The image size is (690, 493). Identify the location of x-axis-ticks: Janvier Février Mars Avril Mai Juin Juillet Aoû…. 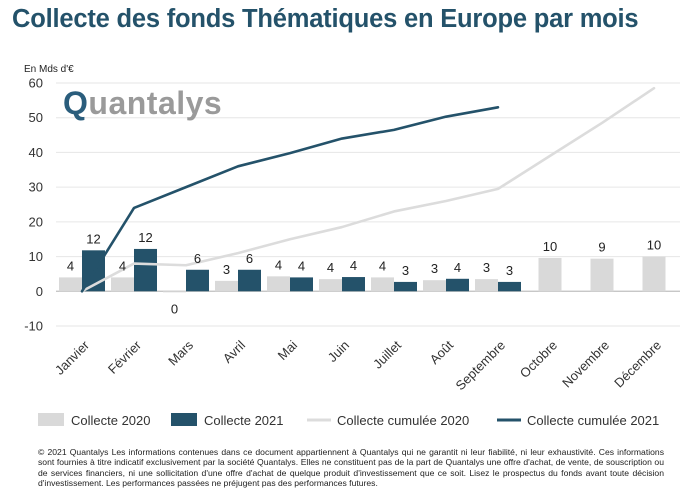
(358, 365).